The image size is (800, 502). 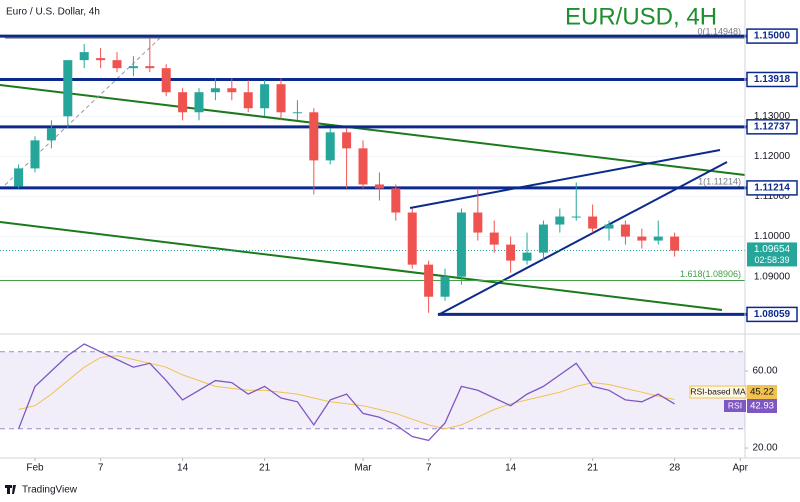 I want to click on x-tick-label: Mar, so click(x=363, y=468).